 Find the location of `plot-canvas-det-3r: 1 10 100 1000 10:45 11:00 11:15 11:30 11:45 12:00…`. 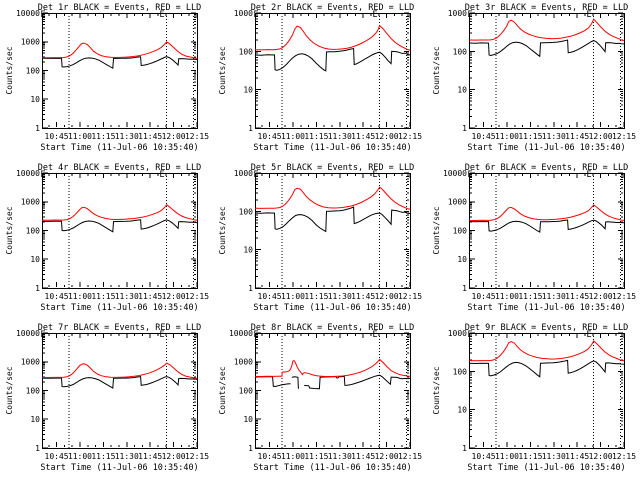

plot-canvas-det-3r: 1 10 100 1000 10:45 11:00 11:15 11:30 11:45 12:00… is located at coordinates (534, 78).